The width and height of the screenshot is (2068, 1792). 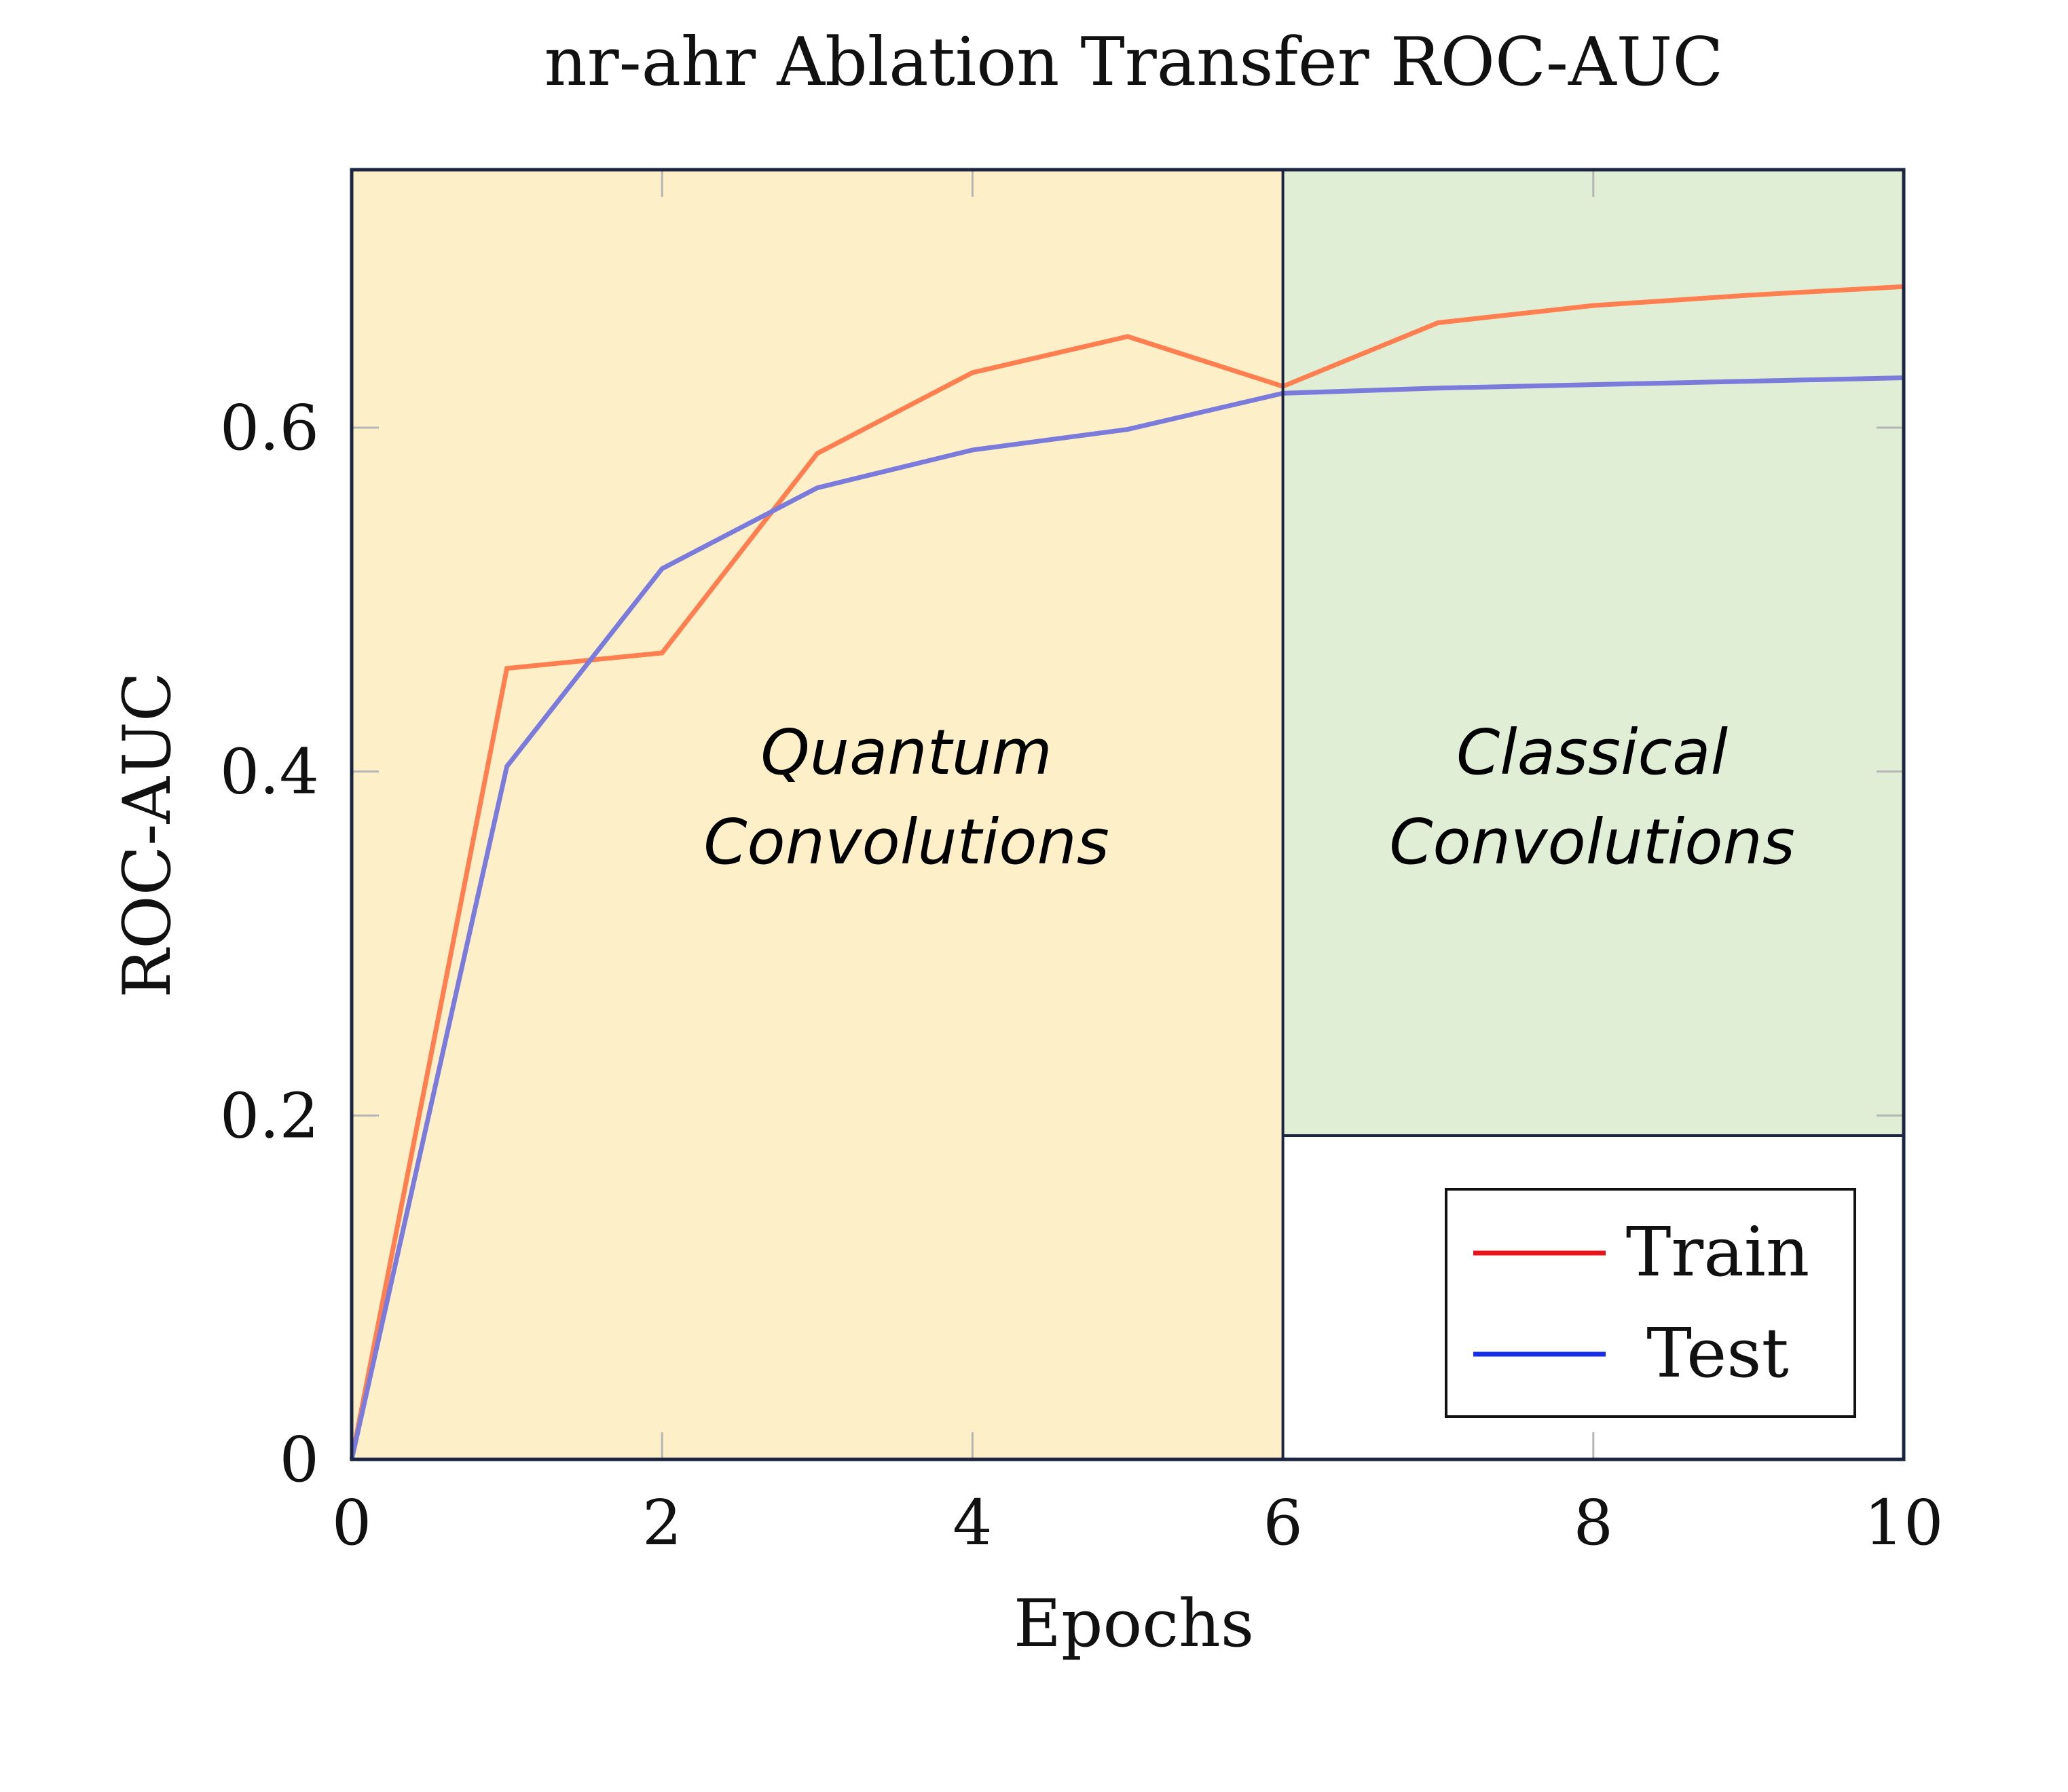 I want to click on chart-title: nr-ahr Ablation Transfer ROC-AUC, so click(x=1134, y=63).